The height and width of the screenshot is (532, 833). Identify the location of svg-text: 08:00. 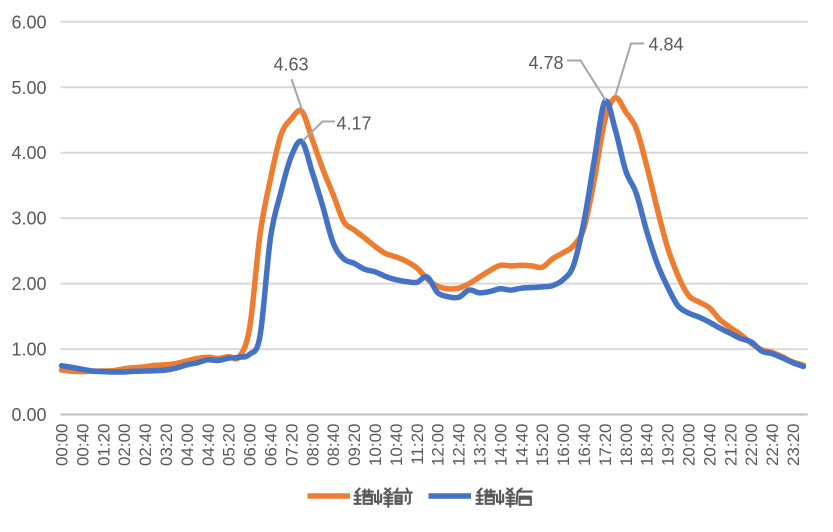
(312, 445).